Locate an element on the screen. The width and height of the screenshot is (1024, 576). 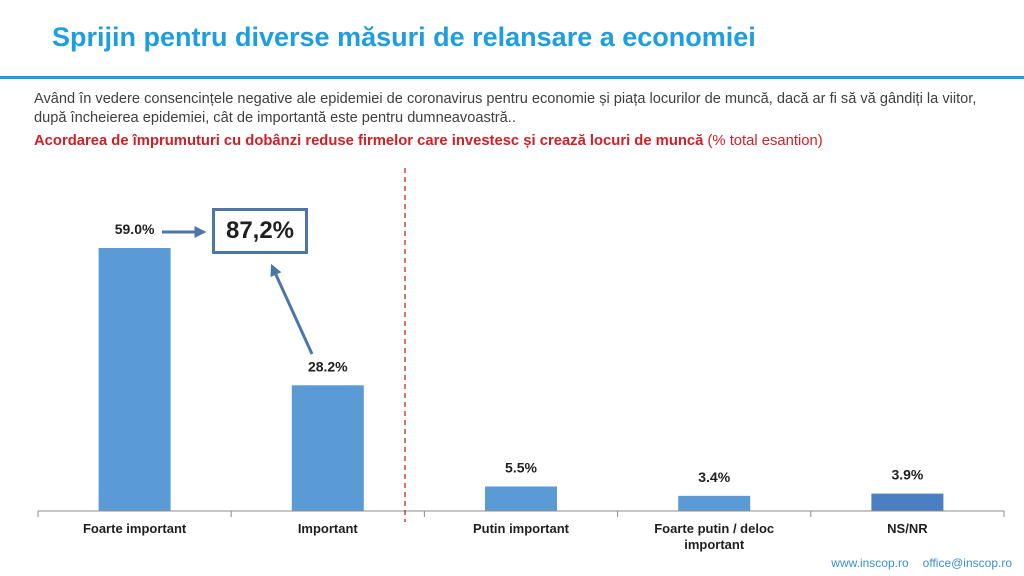
total-important-callout: 87,2% is located at coordinates (260, 231).